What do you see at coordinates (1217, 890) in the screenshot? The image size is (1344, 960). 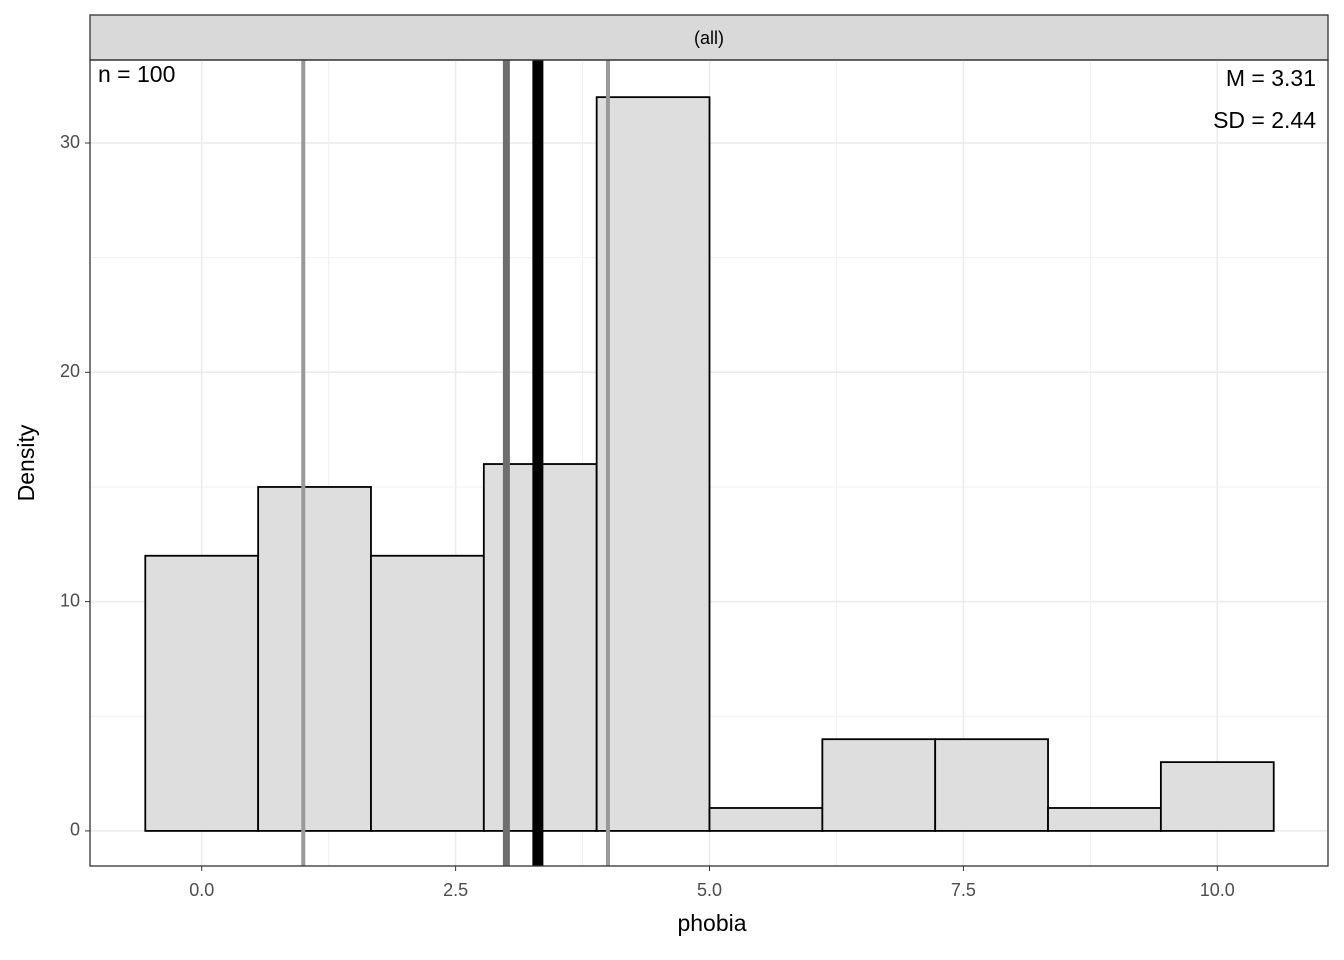 I see `x-tick-label: 10.0` at bounding box center [1217, 890].